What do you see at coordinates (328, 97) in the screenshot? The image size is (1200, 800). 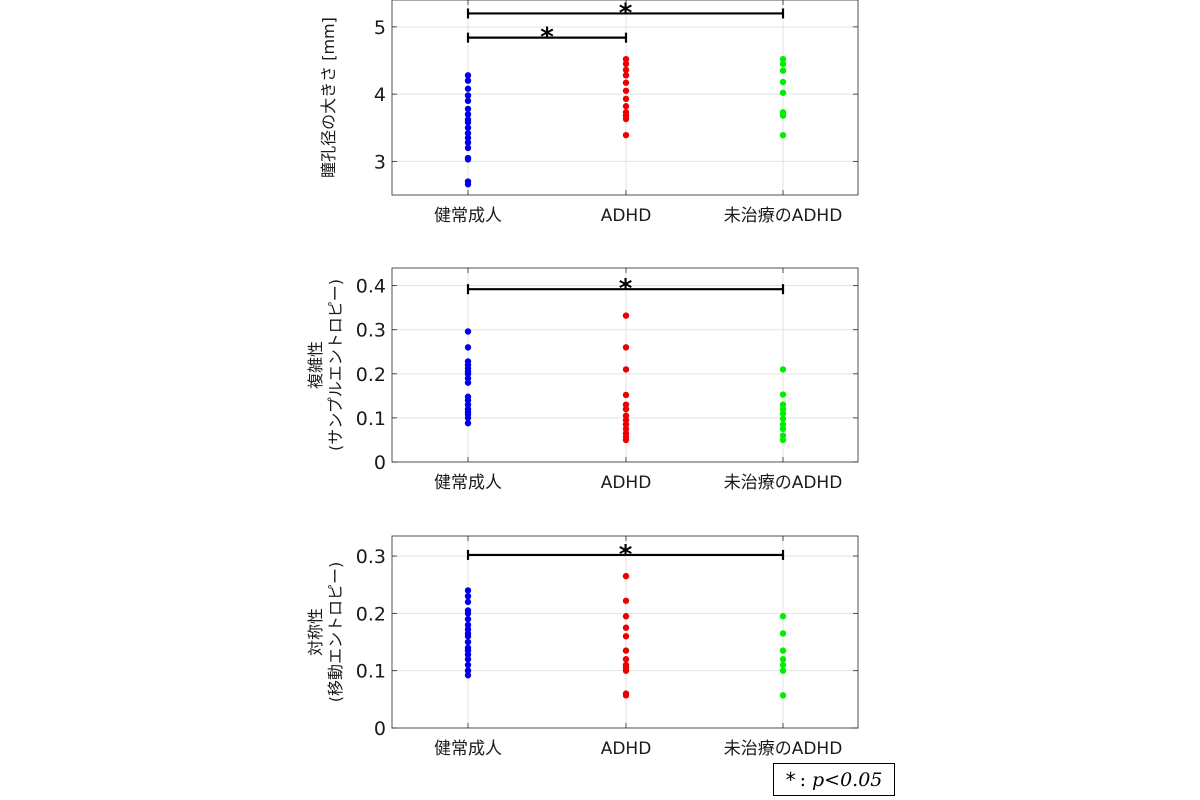 I see `y-axis-label-line: 瞳孔径の大きさ [mm]` at bounding box center [328, 97].